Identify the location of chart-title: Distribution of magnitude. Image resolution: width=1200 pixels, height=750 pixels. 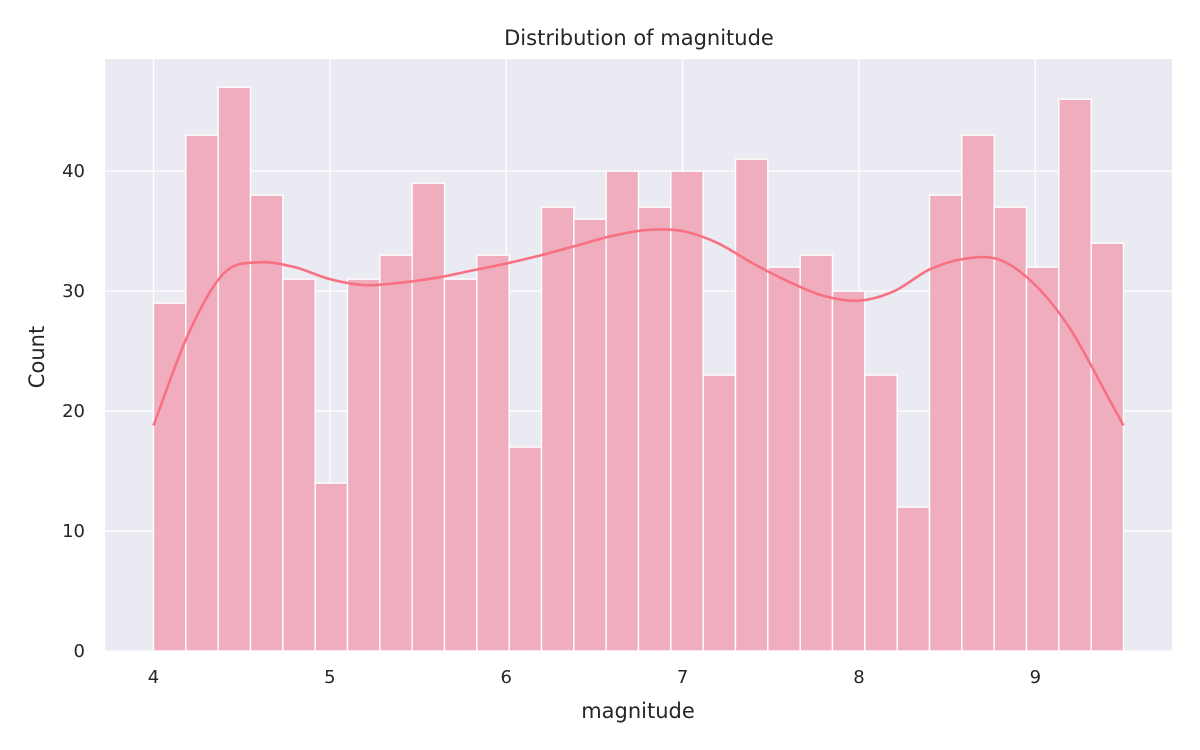
(639, 38).